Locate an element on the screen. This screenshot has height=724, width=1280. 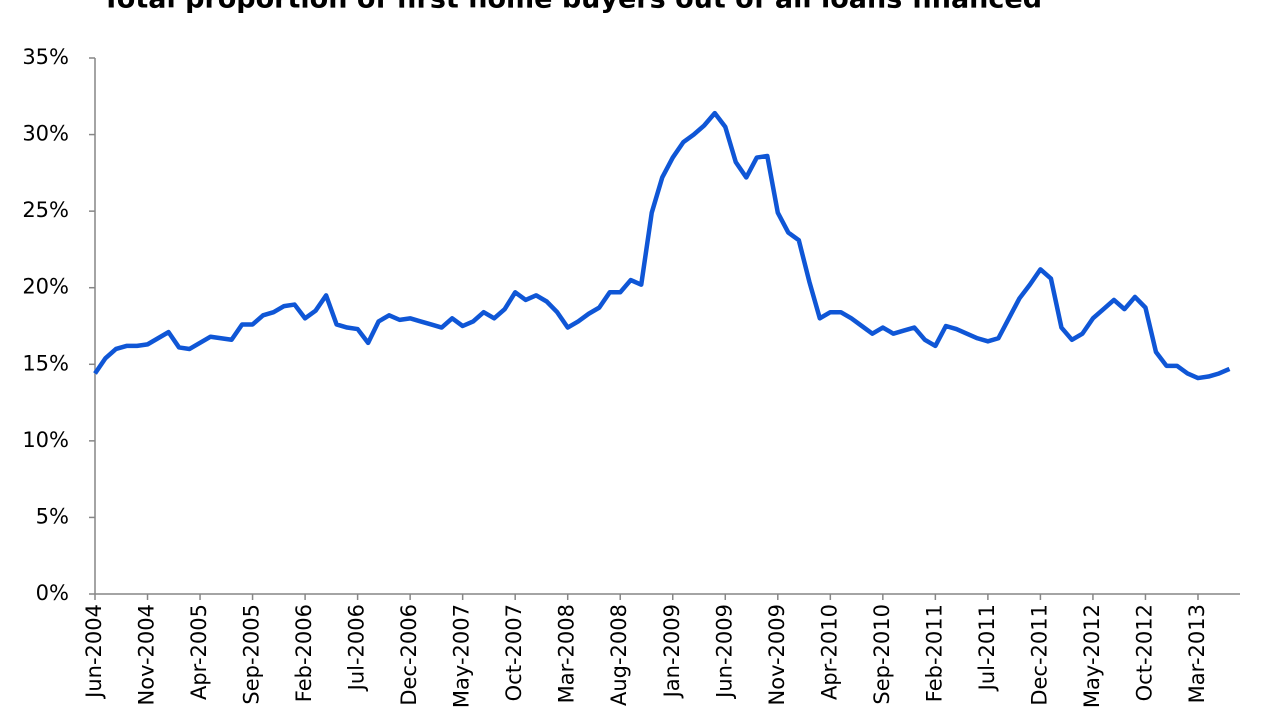
y-tick-label: 35% is located at coordinates (45, 57).